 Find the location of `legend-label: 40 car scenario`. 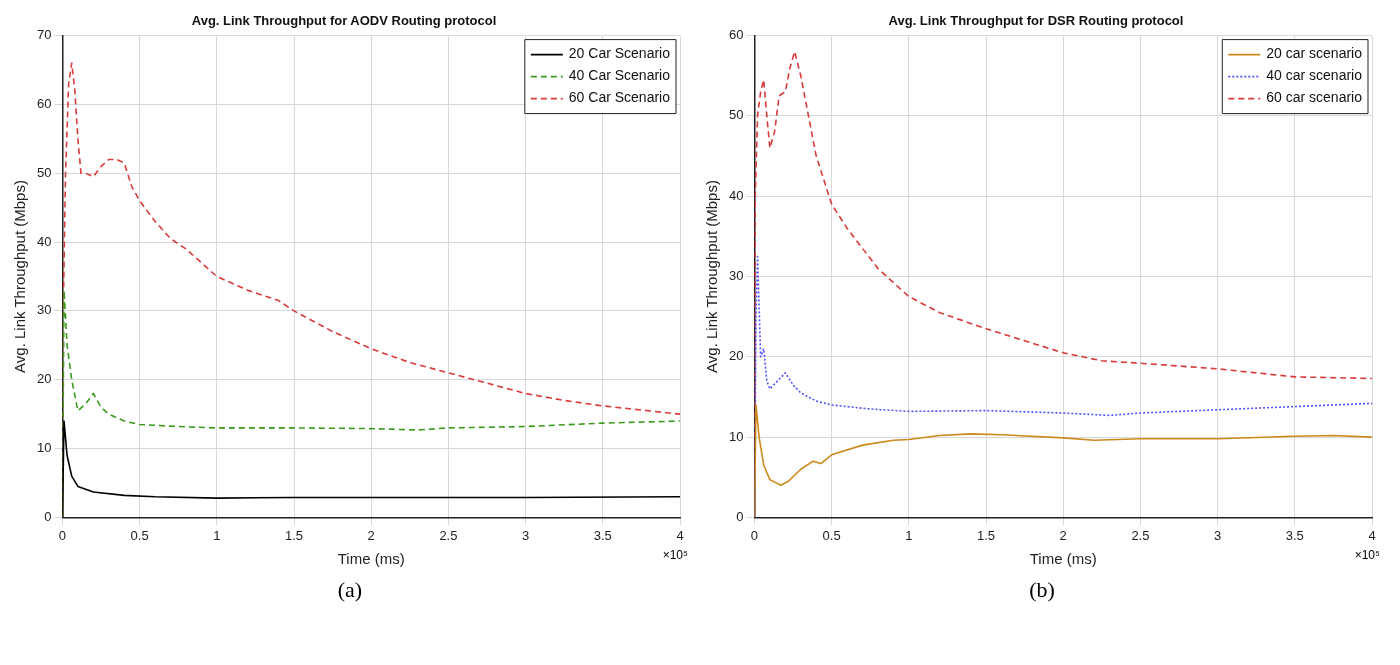

legend-label: 40 car scenario is located at coordinates (1314, 75).